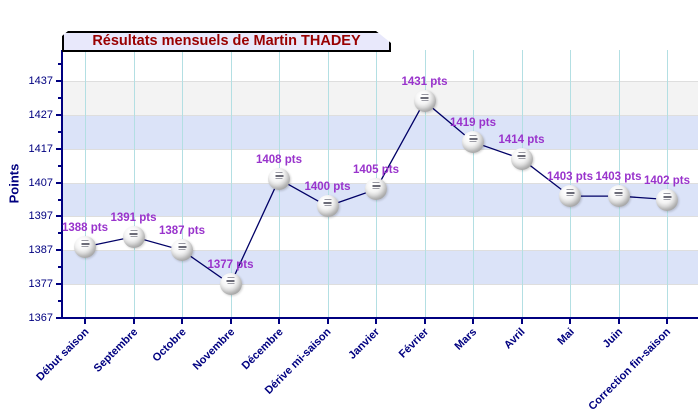 Image resolution: width=700 pixels, height=420 pixels. I want to click on chart-title: Résultats mensuels de Martin THADEY, so click(226, 41).